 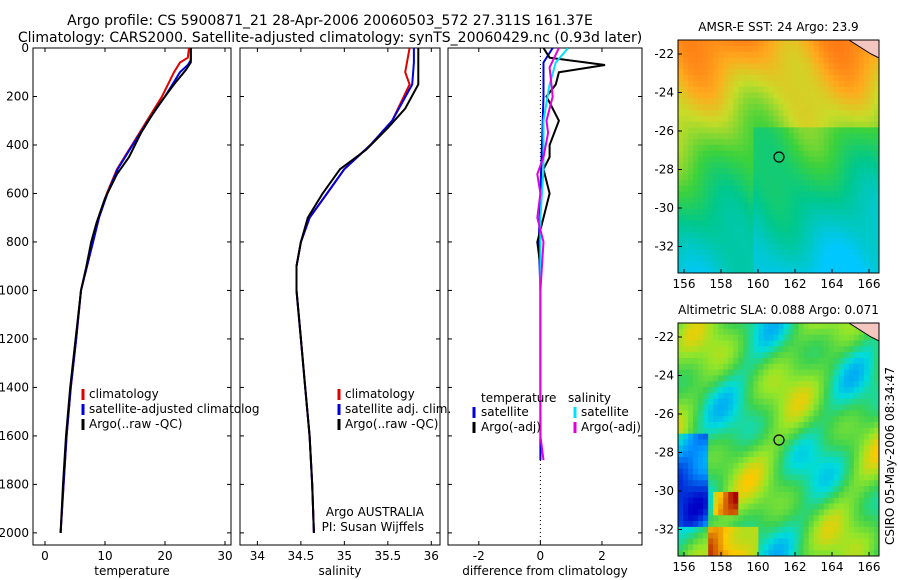 I want to click on xlabel-salinity: salinity, so click(x=339, y=571).